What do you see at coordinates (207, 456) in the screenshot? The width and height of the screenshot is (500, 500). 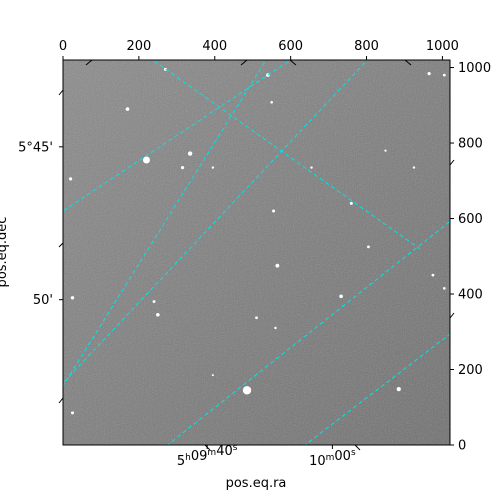 I see `ra-tick-label-1: 5h09m40s` at bounding box center [207, 456].